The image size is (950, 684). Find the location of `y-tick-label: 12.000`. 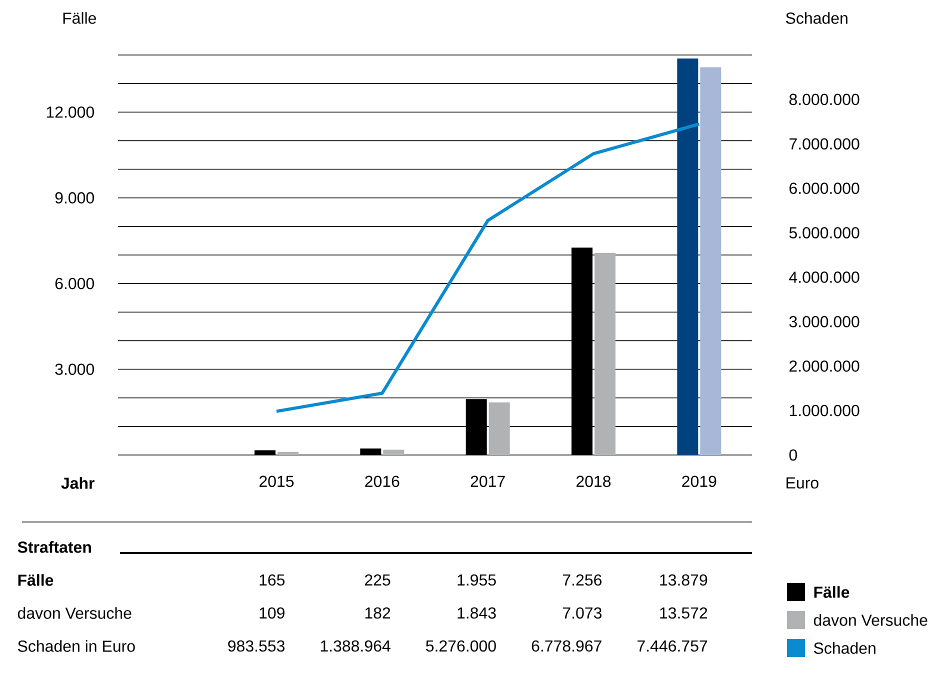

y-tick-label: 12.000 is located at coordinates (70, 112).